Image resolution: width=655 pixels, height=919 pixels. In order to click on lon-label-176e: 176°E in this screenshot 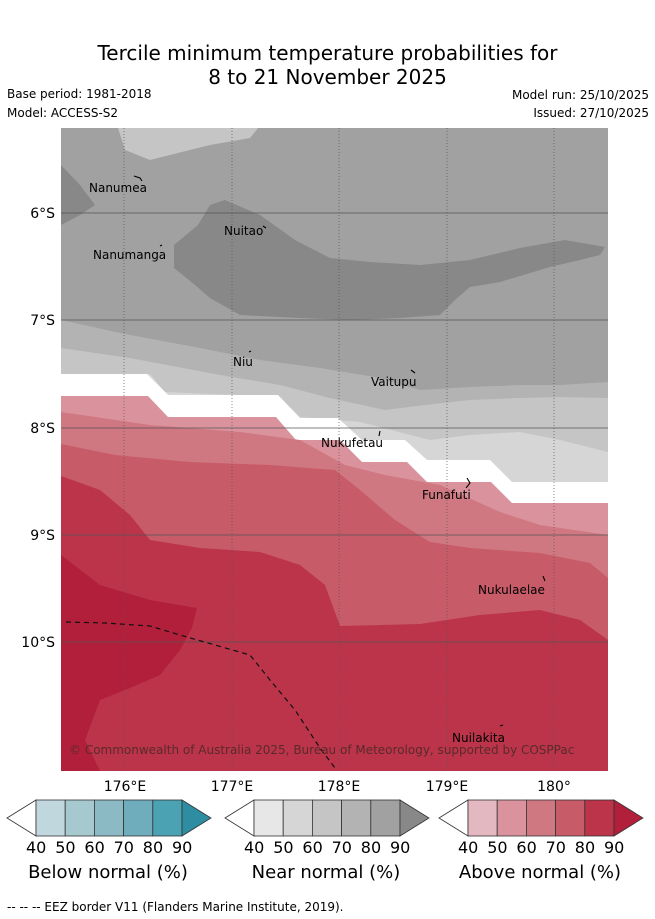, I will do `click(125, 787)`.